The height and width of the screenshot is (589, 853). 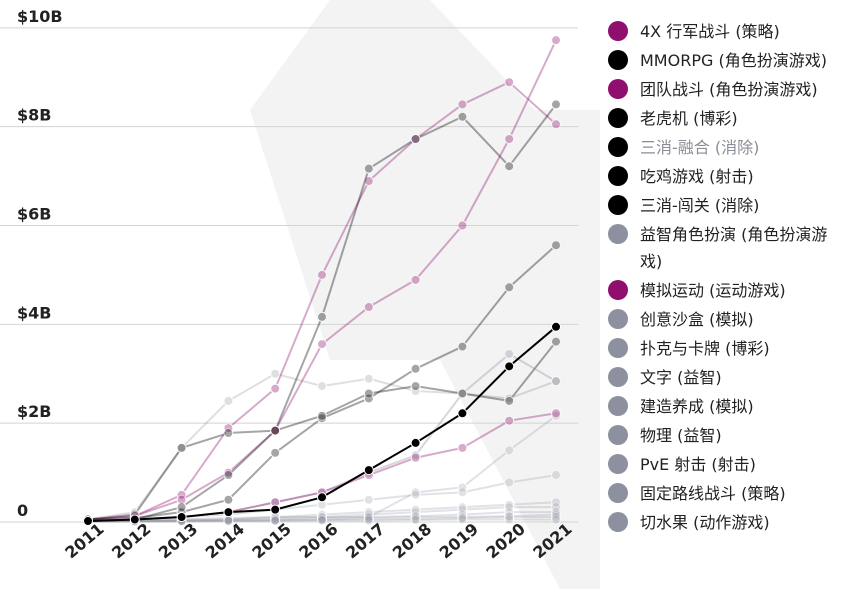 I want to click on legend-label: MMORPG (角色扮演游戏), so click(x=733, y=60).